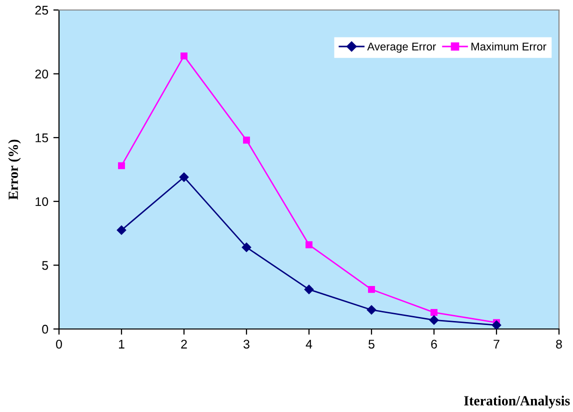 The width and height of the screenshot is (573, 412). Describe the element at coordinates (42, 138) in the screenshot. I see `y-tick-label: 15` at that location.